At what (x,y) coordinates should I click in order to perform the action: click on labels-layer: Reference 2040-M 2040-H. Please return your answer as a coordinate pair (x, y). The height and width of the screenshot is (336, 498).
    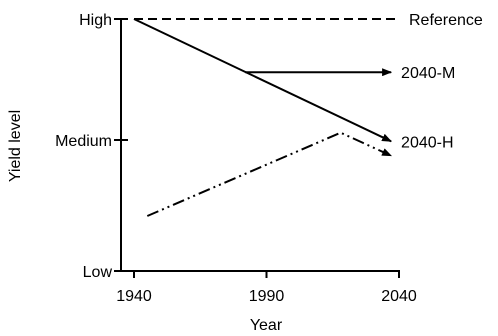
    Looking at the image, I should click on (442, 81).